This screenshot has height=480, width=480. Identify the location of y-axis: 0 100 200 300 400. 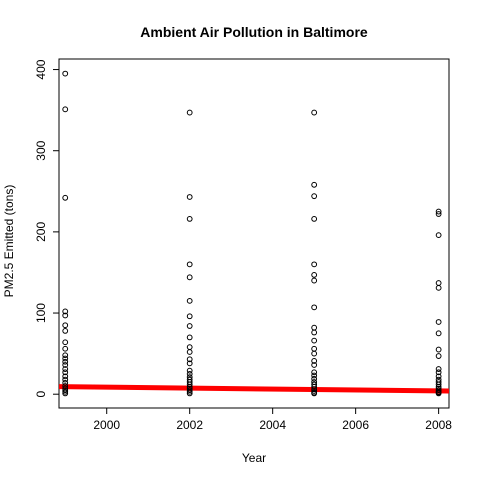
(46, 228).